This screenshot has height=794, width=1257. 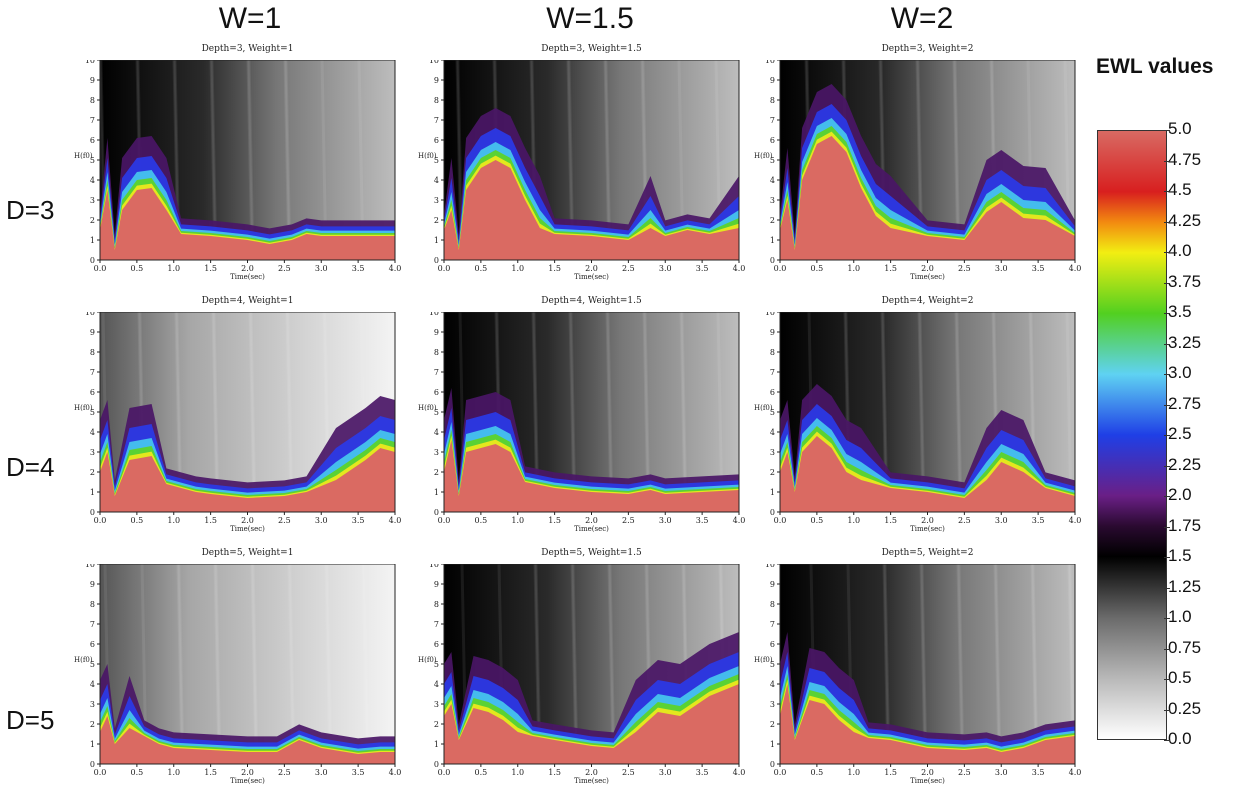 I want to click on colorbar-tick-label: 2.75, so click(x=1185, y=403).